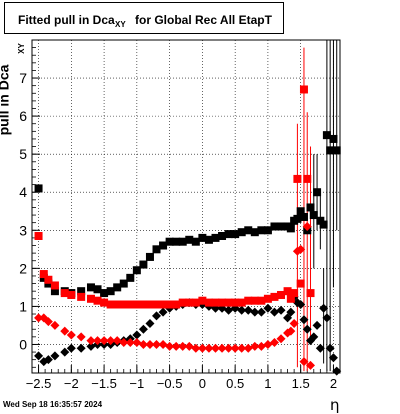 Image resolution: width=400 pixels, height=414 pixels. Describe the element at coordinates (203, 20) in the screenshot. I see `chart-title-rest: for Global Rec All EtapT` at that location.